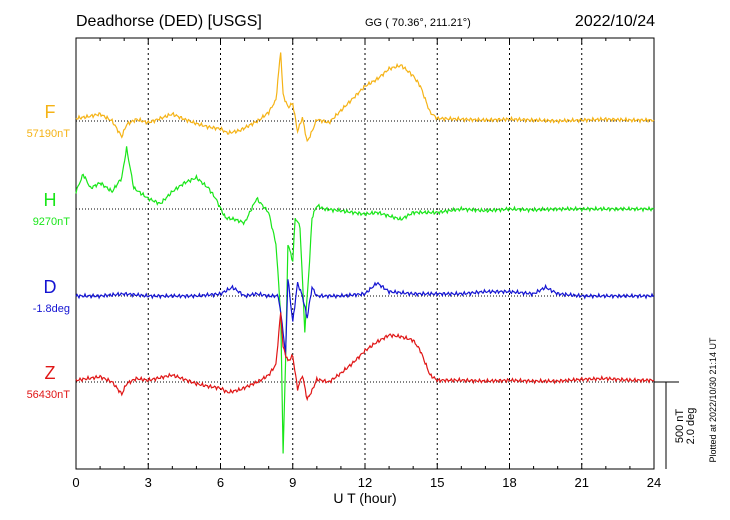  What do you see at coordinates (680, 426) in the screenshot?
I see `scale-bar-nt-label: 500 nT` at bounding box center [680, 426].